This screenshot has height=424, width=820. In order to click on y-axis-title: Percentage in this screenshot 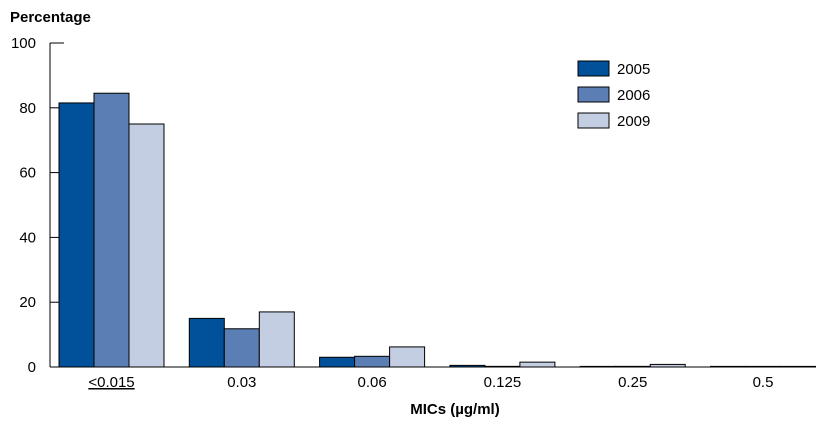, I will do `click(50, 17)`.